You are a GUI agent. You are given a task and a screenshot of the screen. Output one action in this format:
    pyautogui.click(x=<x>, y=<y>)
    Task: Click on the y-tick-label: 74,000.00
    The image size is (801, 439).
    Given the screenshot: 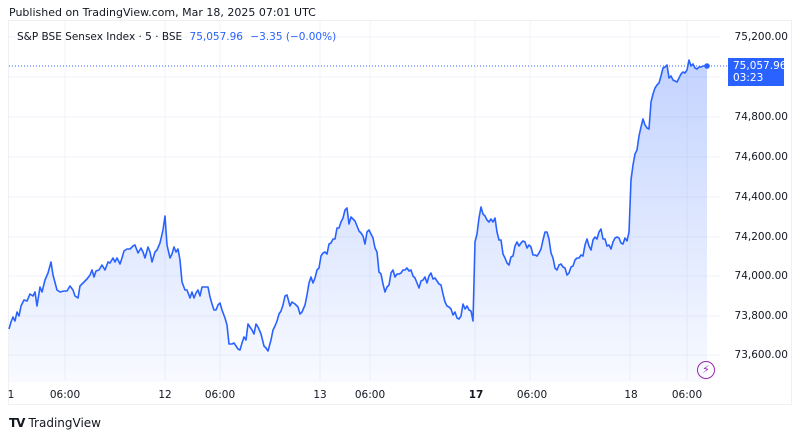 What is the action you would take?
    pyautogui.click(x=761, y=276)
    